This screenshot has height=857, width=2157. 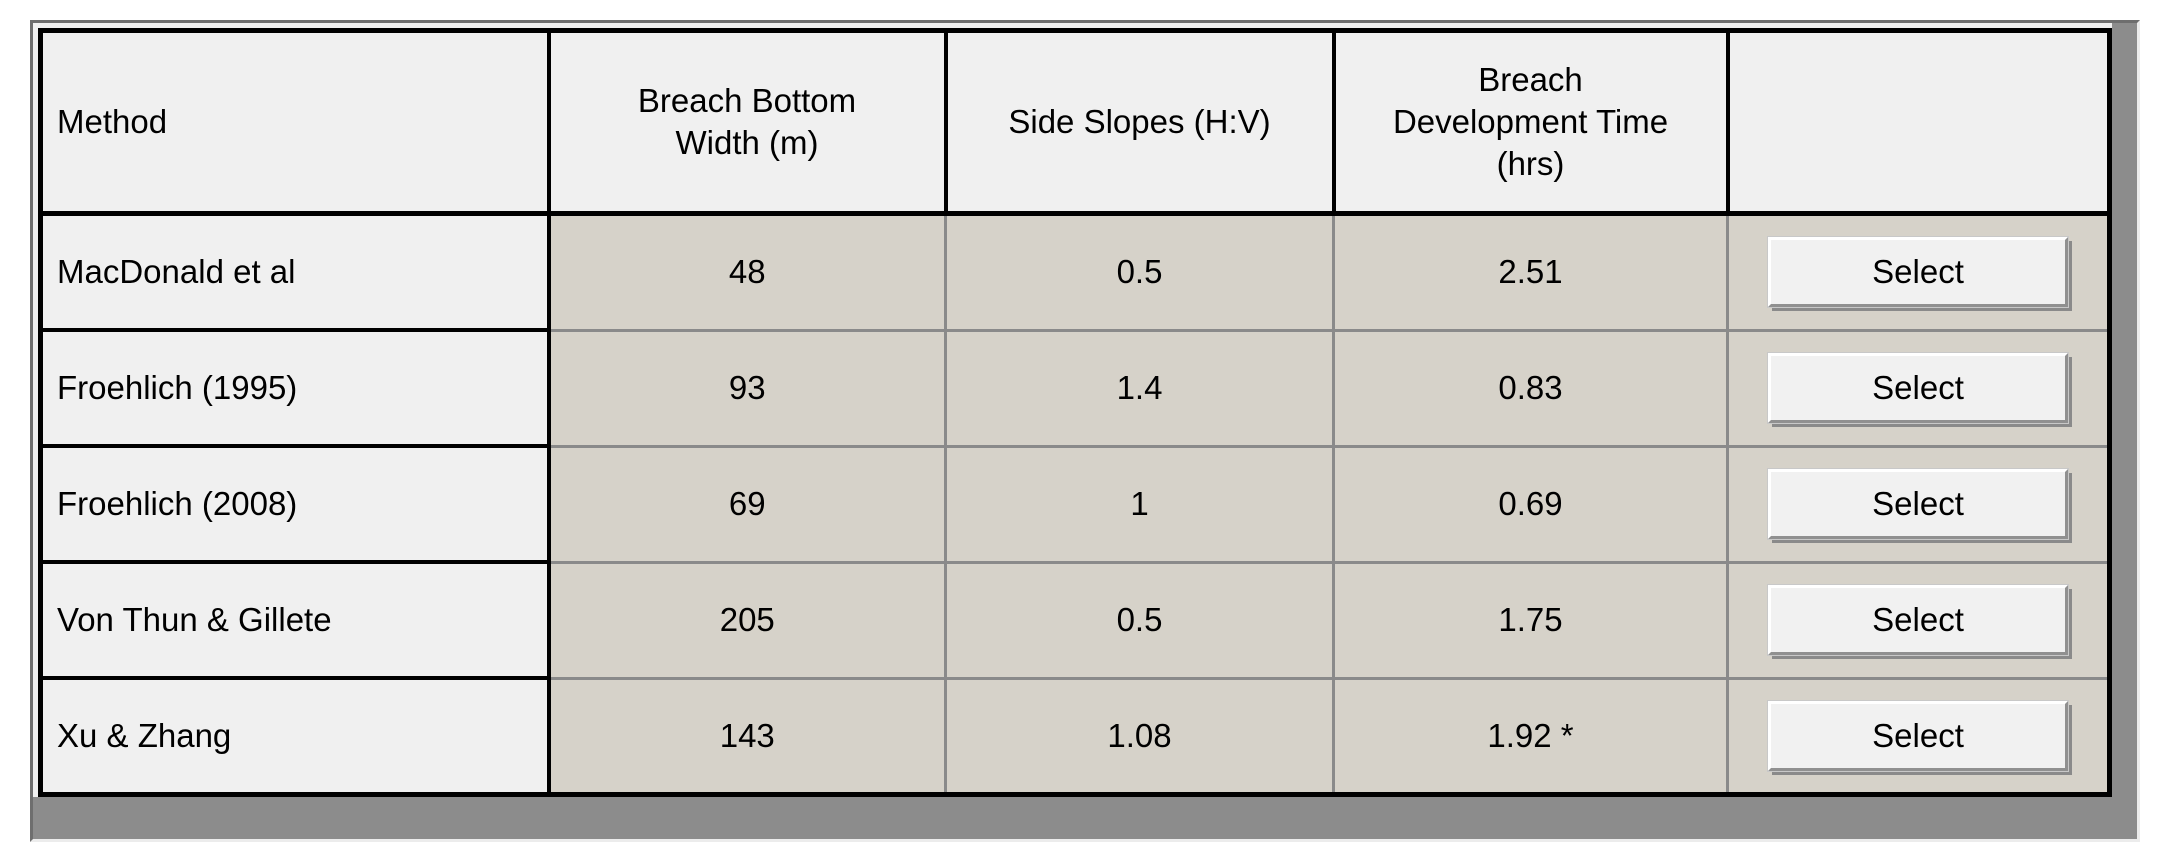 I want to click on cell-side-slopes: 1.4, so click(x=1140, y=389).